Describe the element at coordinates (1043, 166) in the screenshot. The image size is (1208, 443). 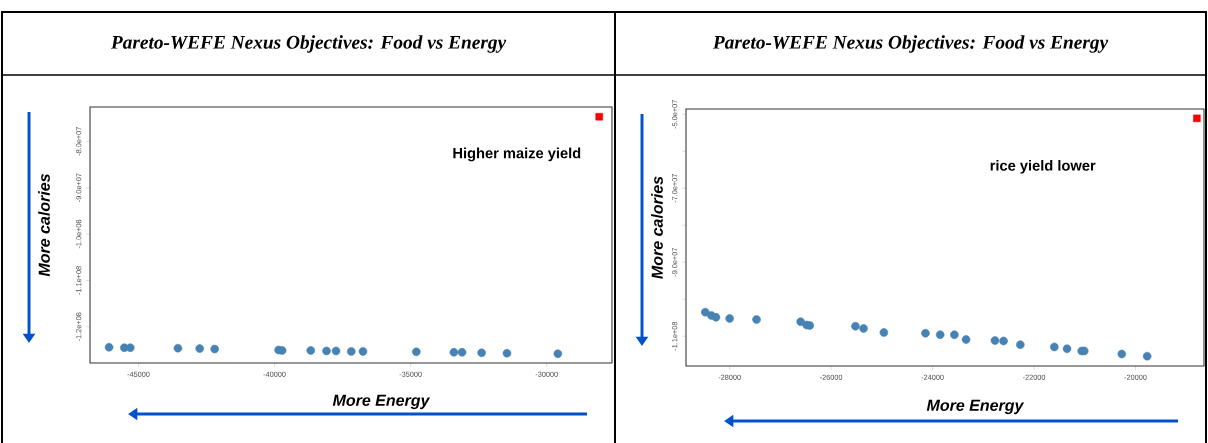
I see `annotation: rice yield lower` at that location.